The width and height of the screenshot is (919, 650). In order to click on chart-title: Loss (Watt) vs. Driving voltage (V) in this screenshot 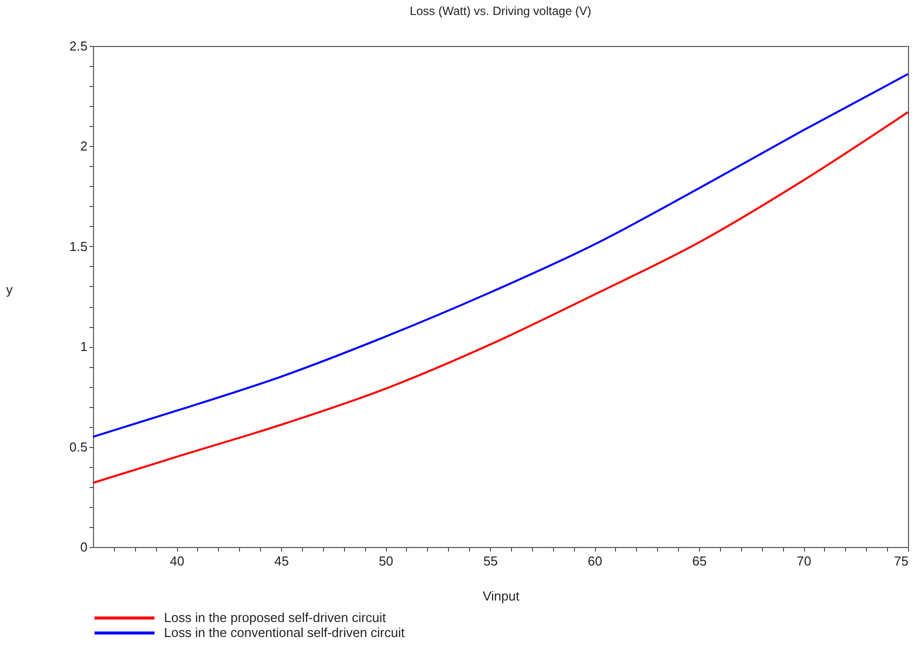, I will do `click(501, 11)`.